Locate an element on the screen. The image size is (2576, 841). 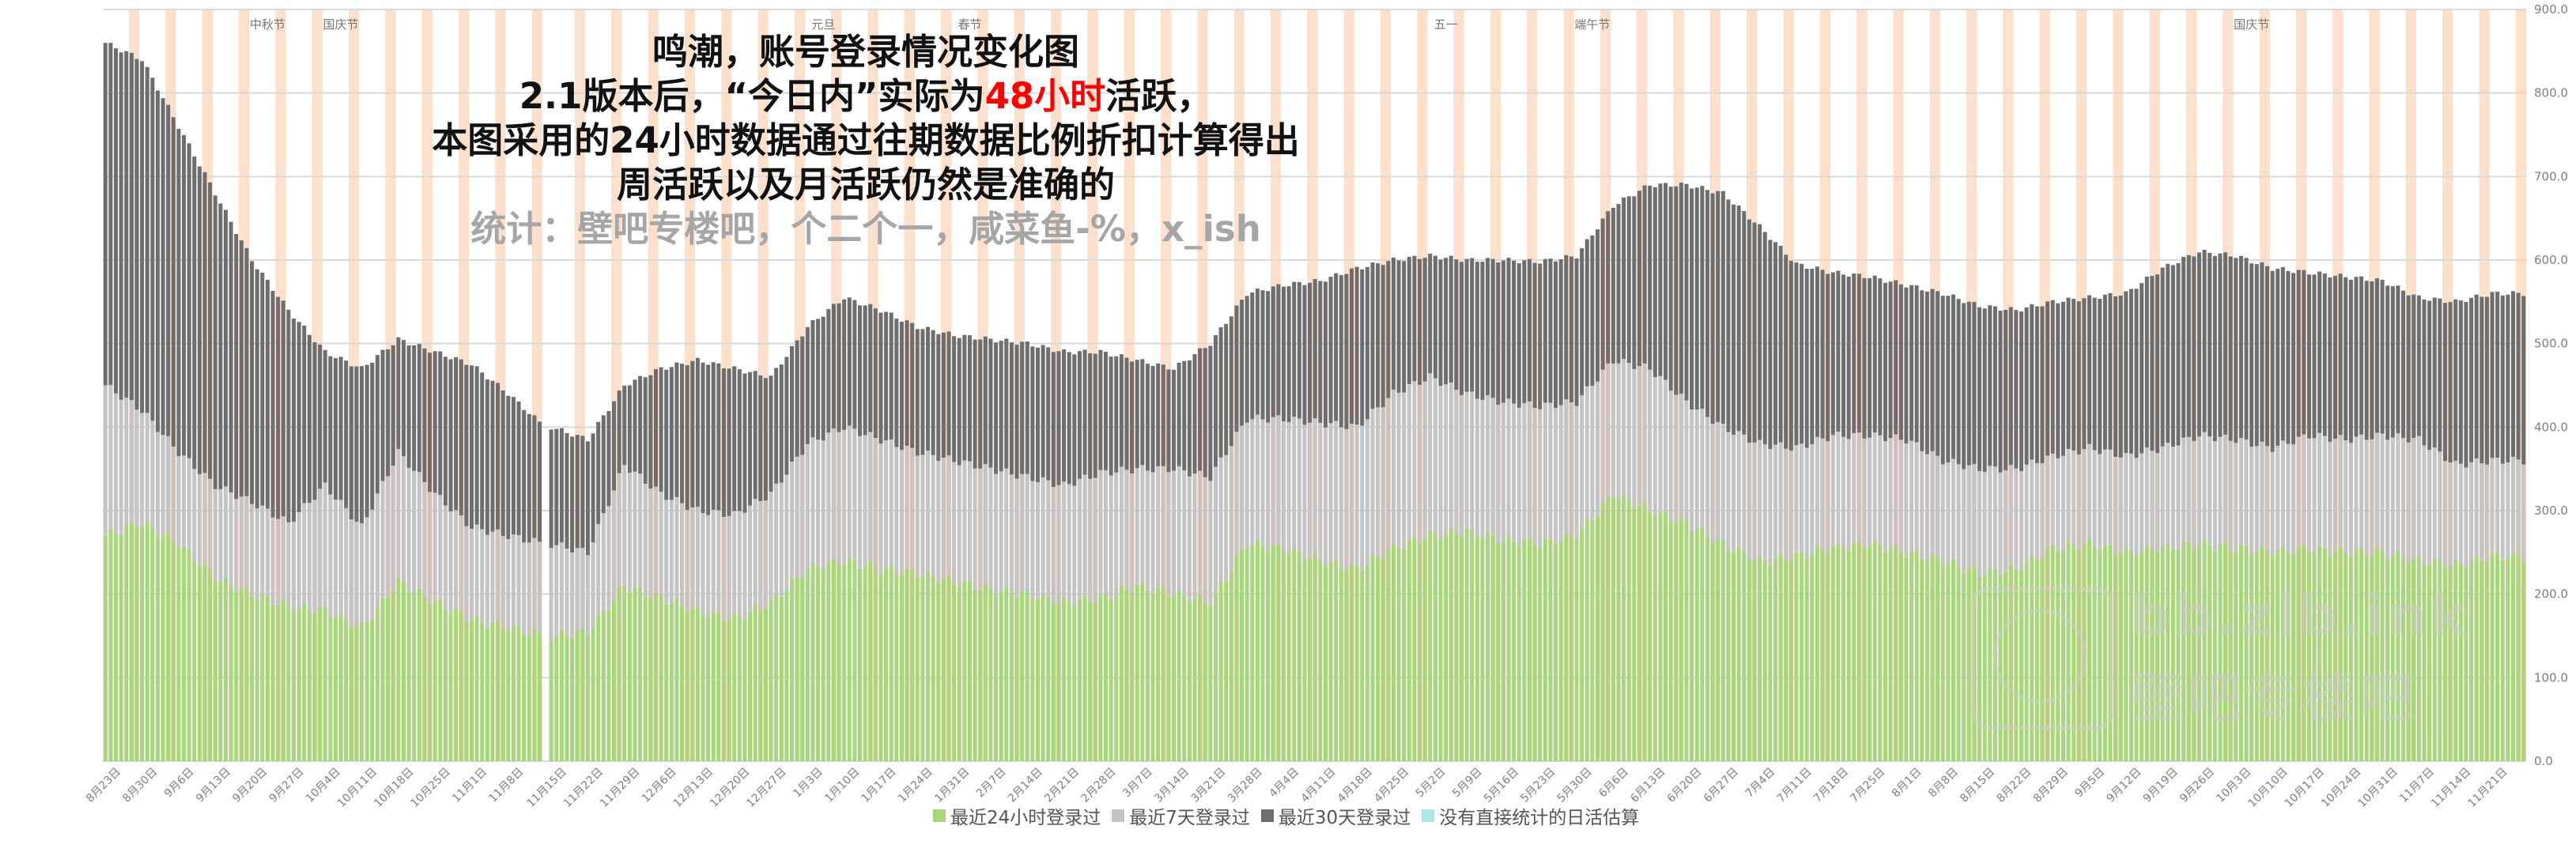
x-tick-label: 11月21日 is located at coordinates (2487, 788).